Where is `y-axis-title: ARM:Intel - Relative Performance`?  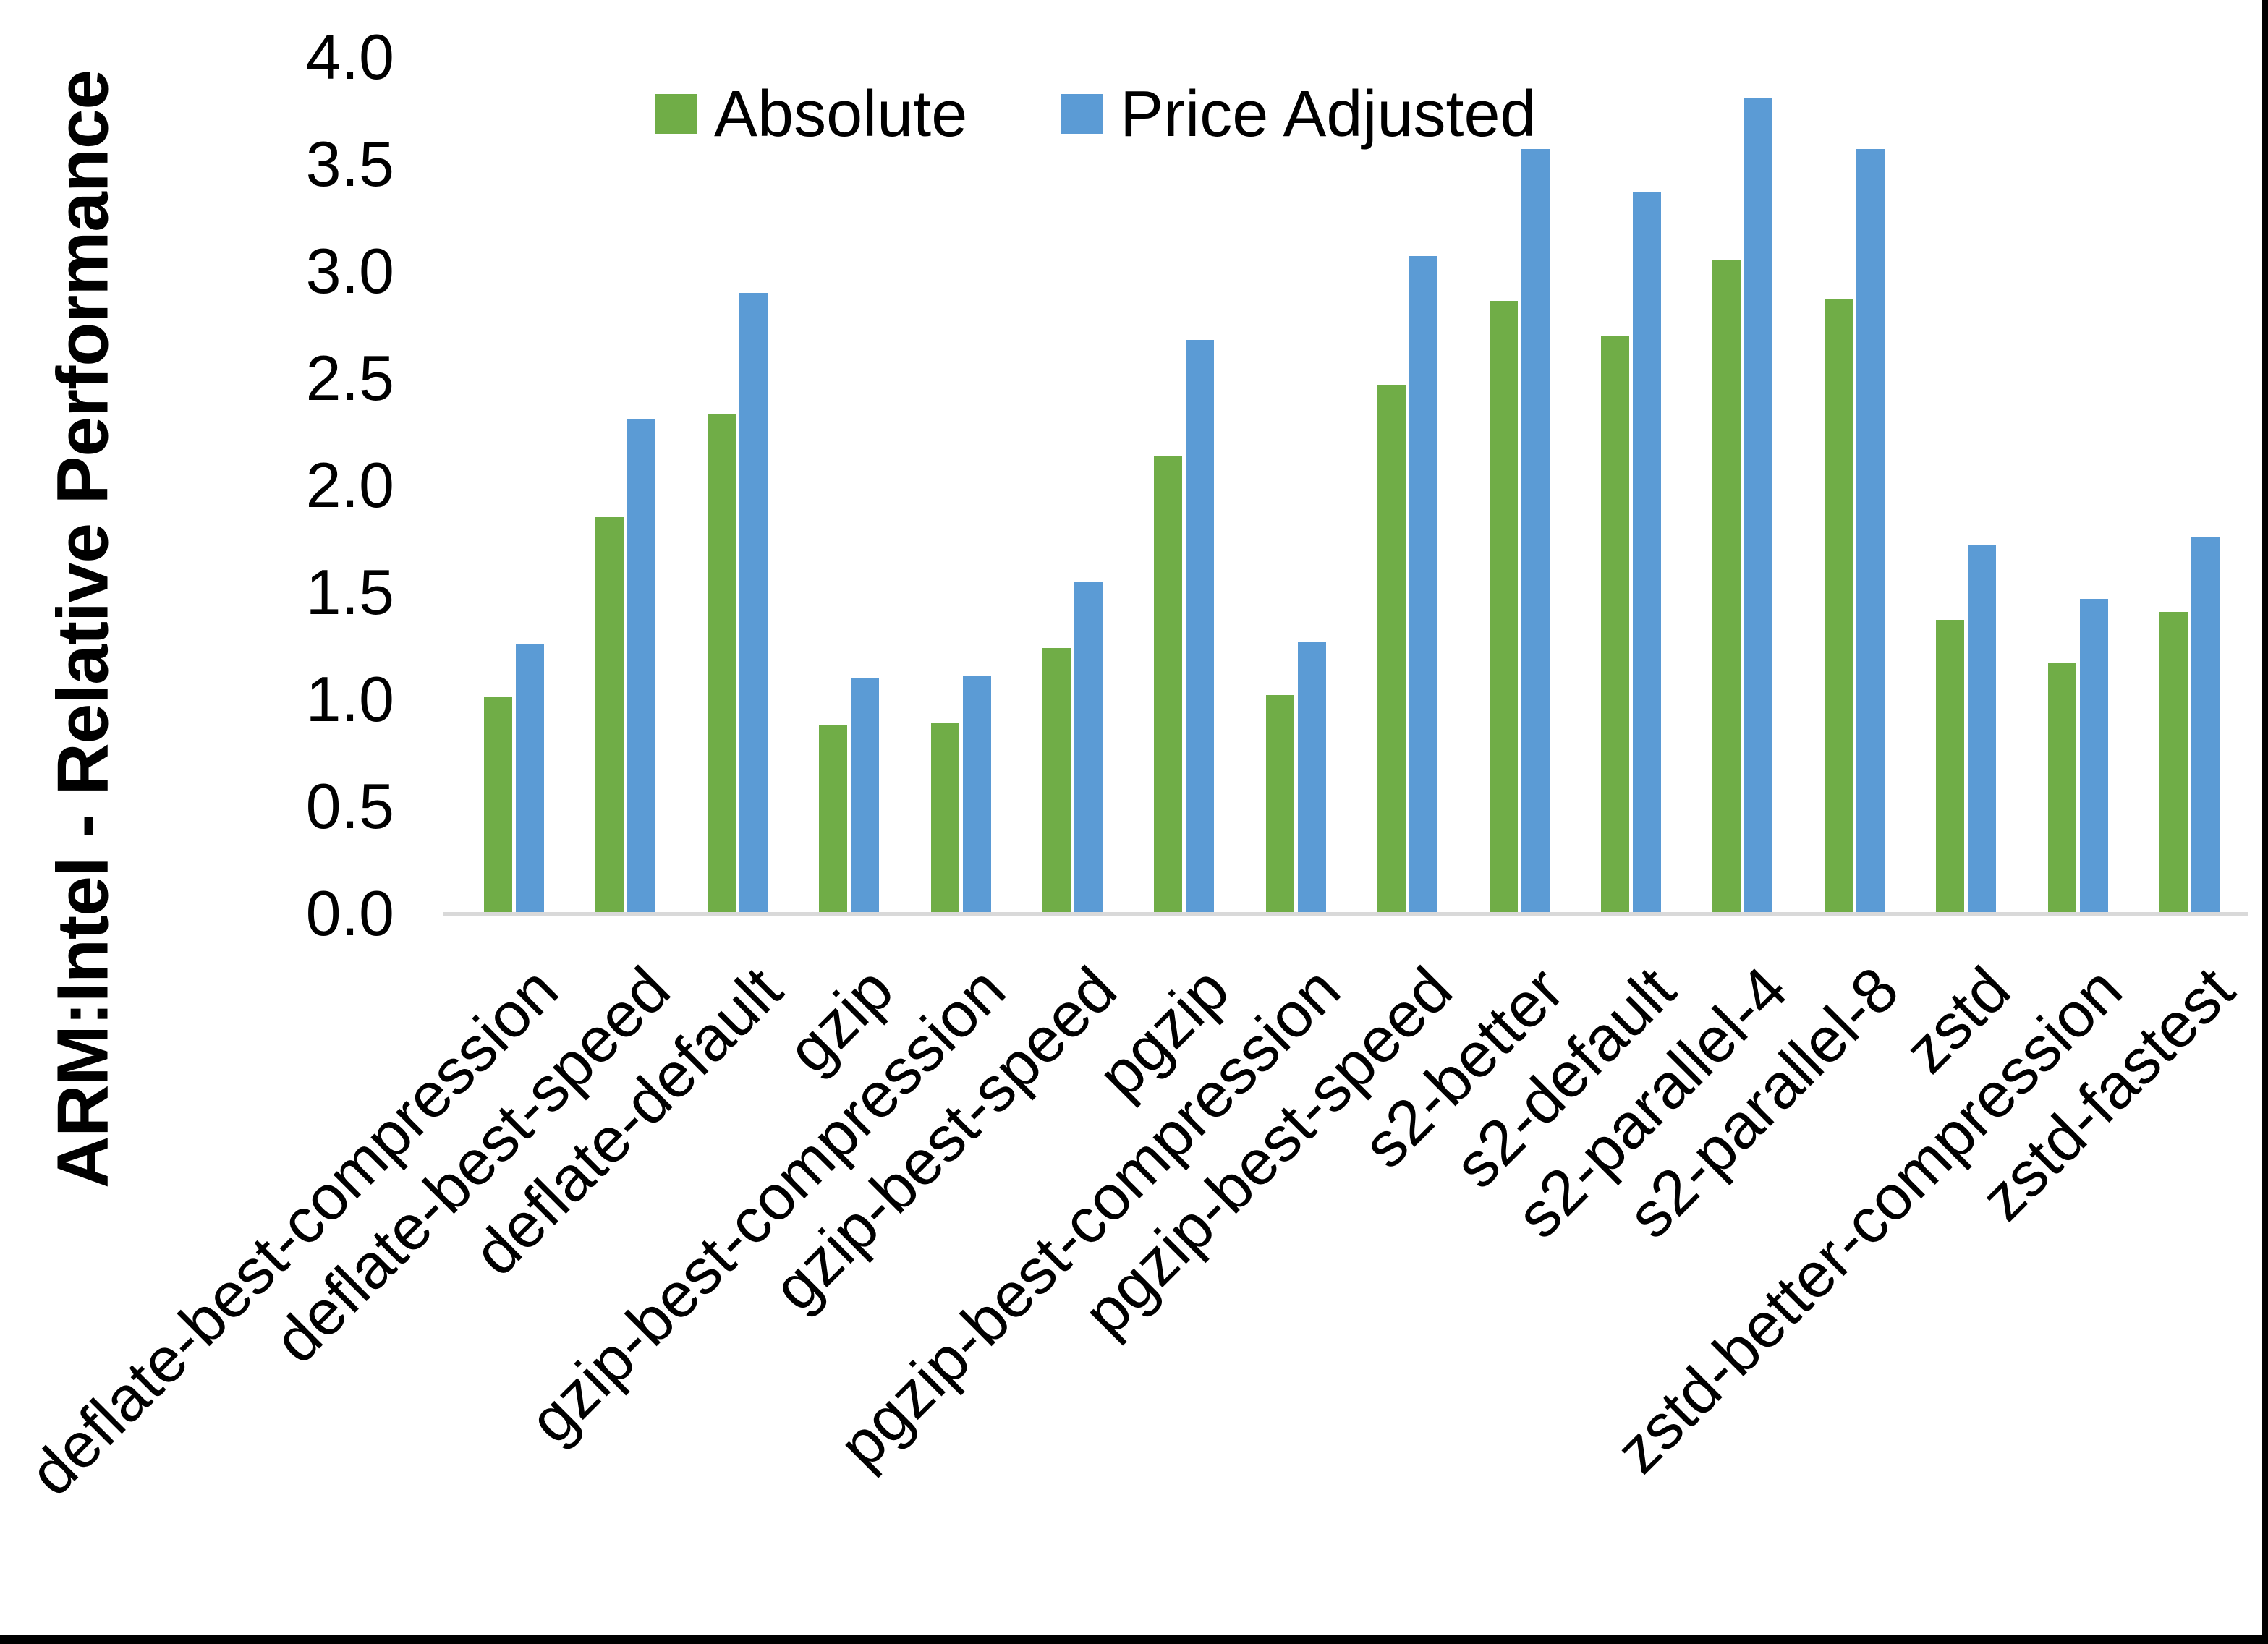
y-axis-title: ARM:Intel - Relative Performance is located at coordinates (83, 629).